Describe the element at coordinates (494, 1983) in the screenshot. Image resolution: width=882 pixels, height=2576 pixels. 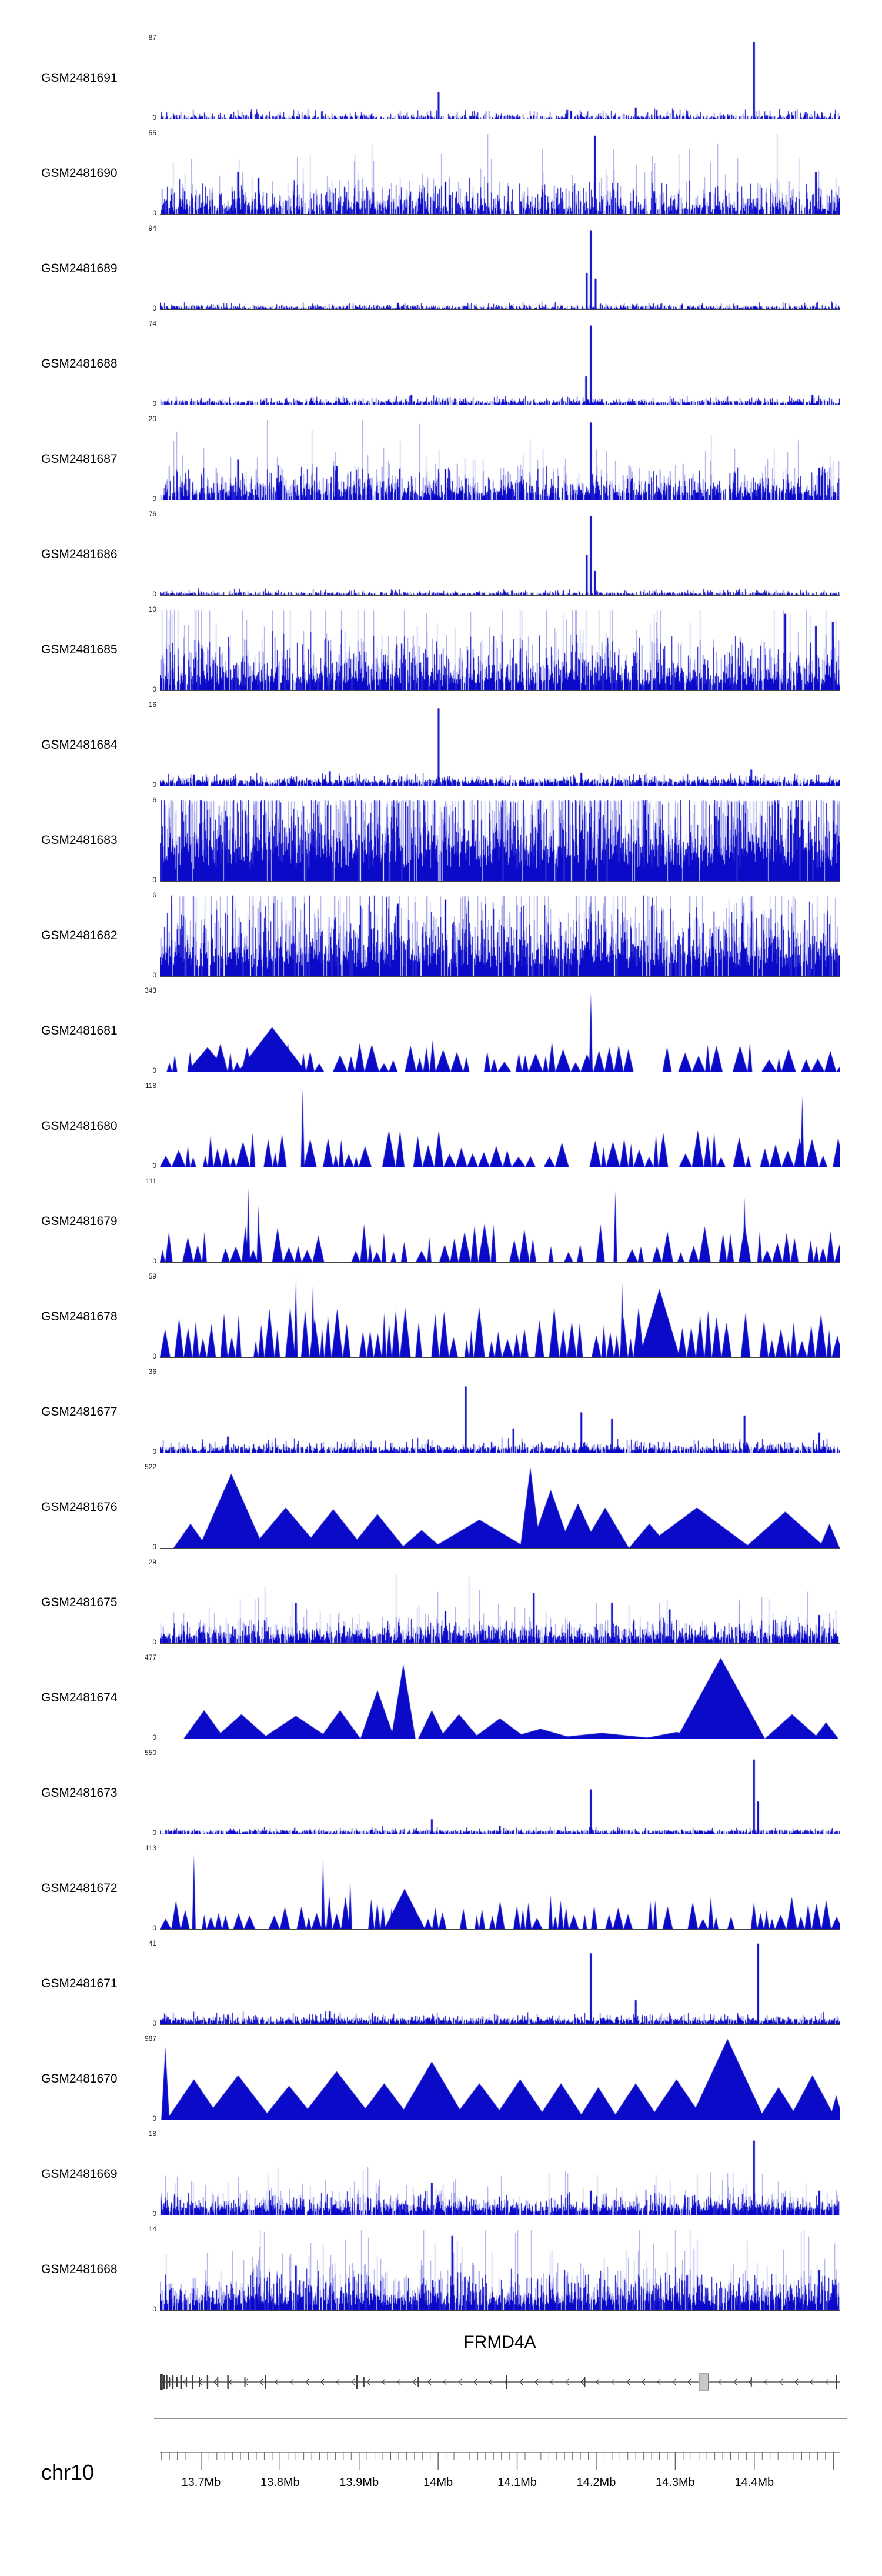
I see `track-plot: 41 0` at that location.